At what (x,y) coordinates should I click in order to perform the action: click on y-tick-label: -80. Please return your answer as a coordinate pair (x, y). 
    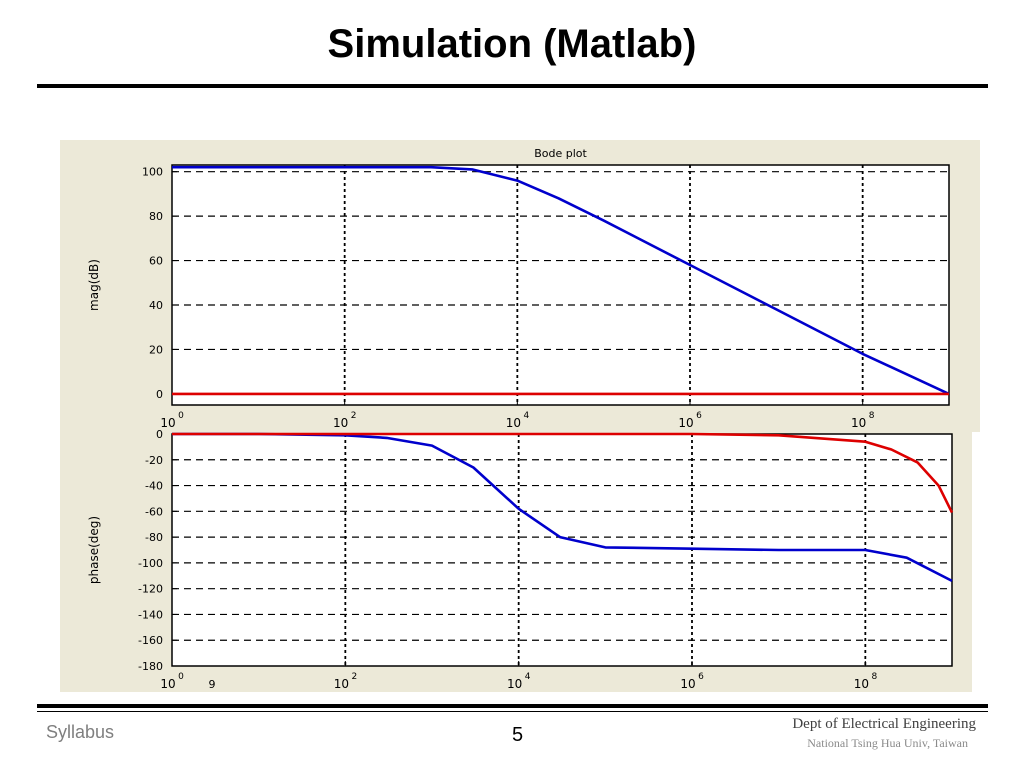
    Looking at the image, I should click on (154, 537).